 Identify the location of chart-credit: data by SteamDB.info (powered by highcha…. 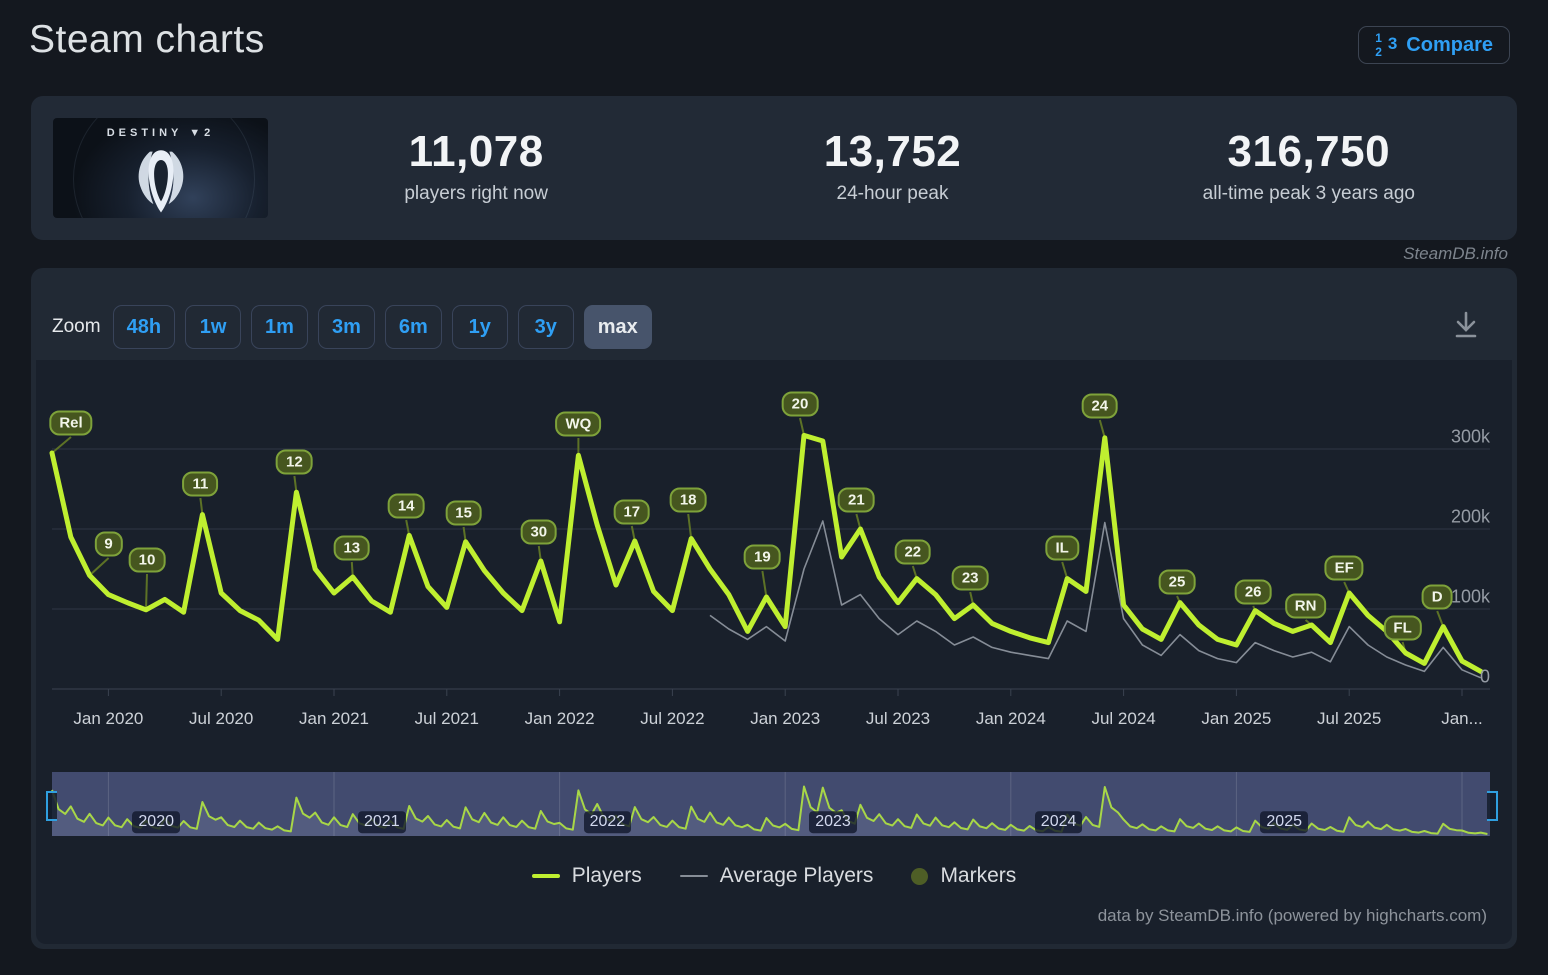
(1292, 915).